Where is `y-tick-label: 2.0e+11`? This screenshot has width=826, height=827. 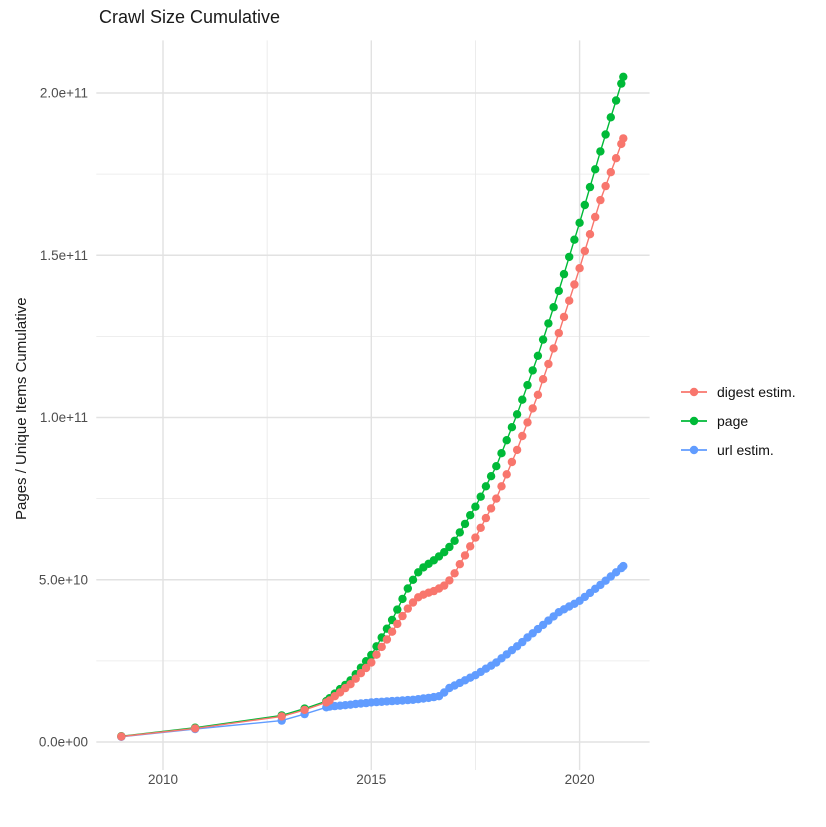 y-tick-label: 2.0e+11 is located at coordinates (64, 93).